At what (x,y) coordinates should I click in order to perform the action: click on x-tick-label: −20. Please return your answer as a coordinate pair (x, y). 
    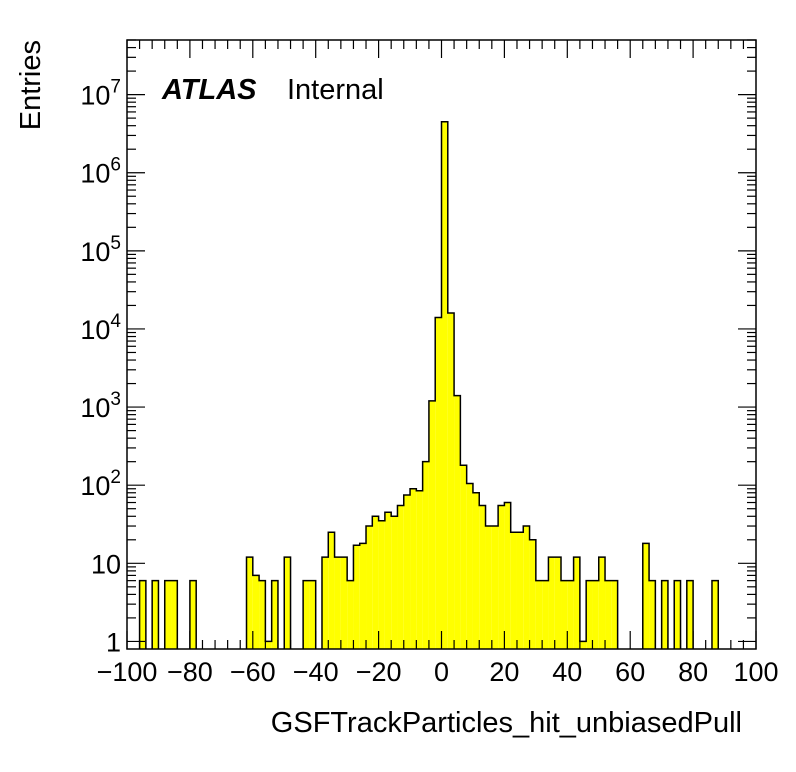
    Looking at the image, I should click on (379, 672).